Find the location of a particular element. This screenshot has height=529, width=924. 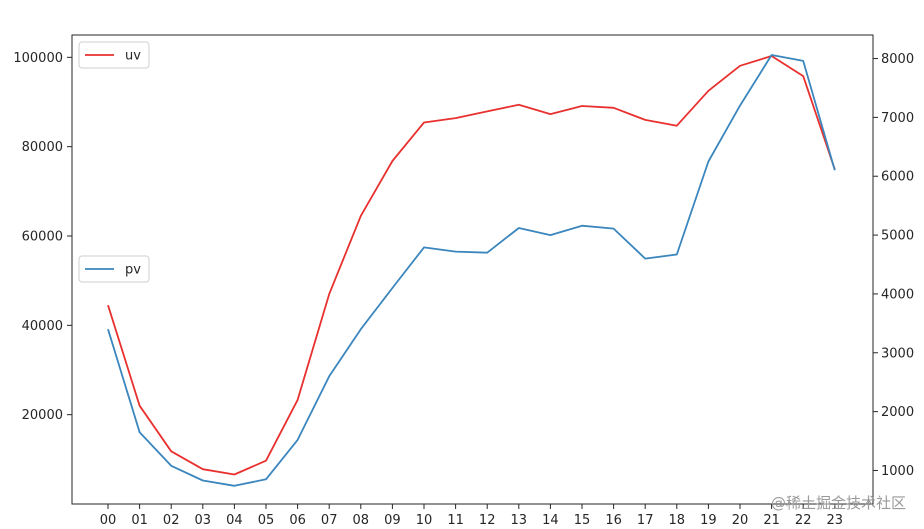

x-tick-label: 17 is located at coordinates (645, 520).